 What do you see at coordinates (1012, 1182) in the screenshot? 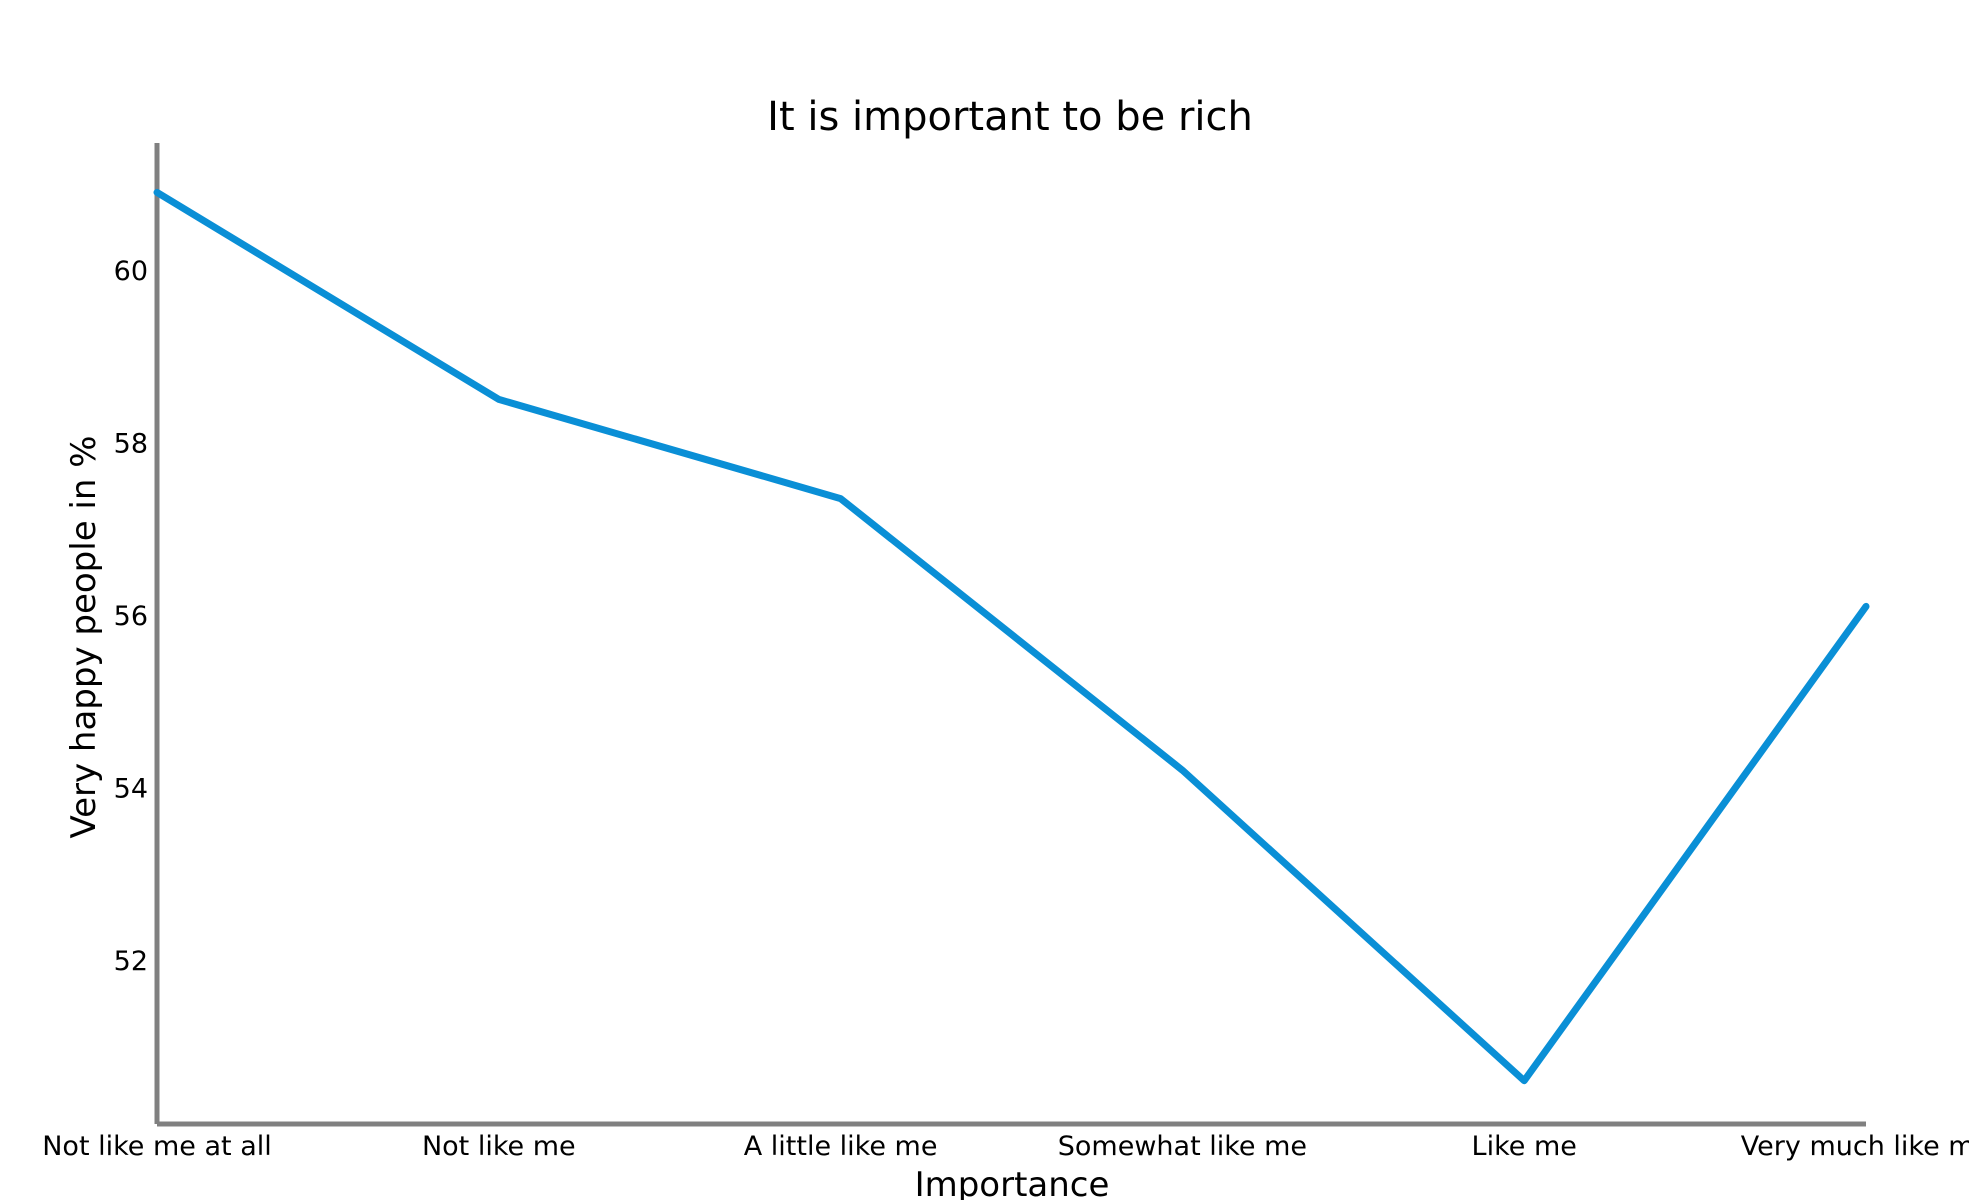
I see `x-axis-label: Importance` at bounding box center [1012, 1182].